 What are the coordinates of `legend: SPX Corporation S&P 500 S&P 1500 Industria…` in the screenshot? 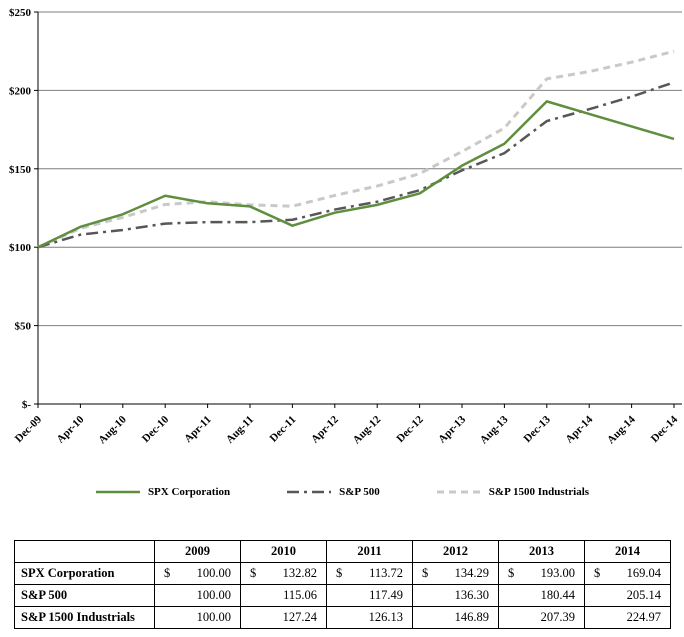 It's located at (342, 492).